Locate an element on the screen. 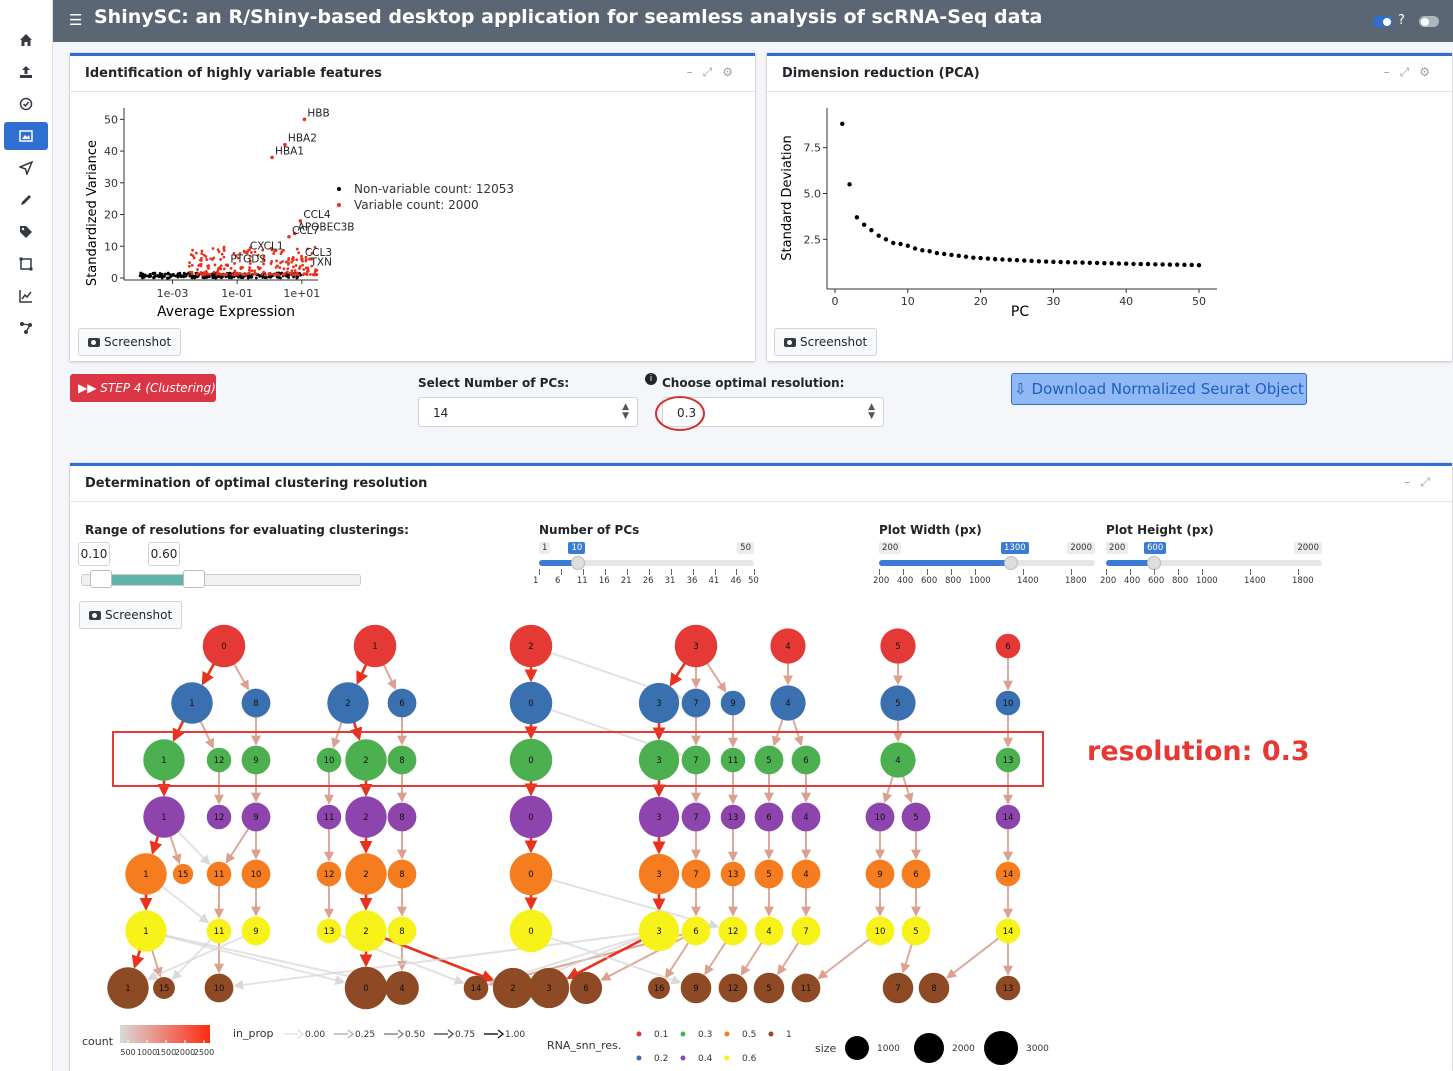 This screenshot has height=1071, width=1453. res-spinner-icon: ▲ ▼ is located at coordinates (871, 411).